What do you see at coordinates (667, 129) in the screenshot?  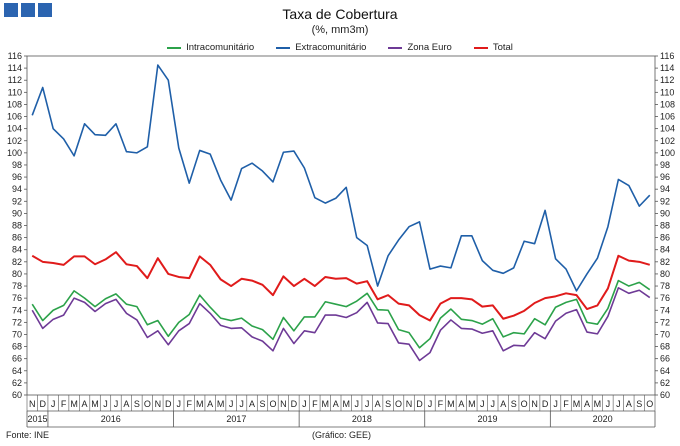 I see `y-tick-label-right: 104` at bounding box center [667, 129].